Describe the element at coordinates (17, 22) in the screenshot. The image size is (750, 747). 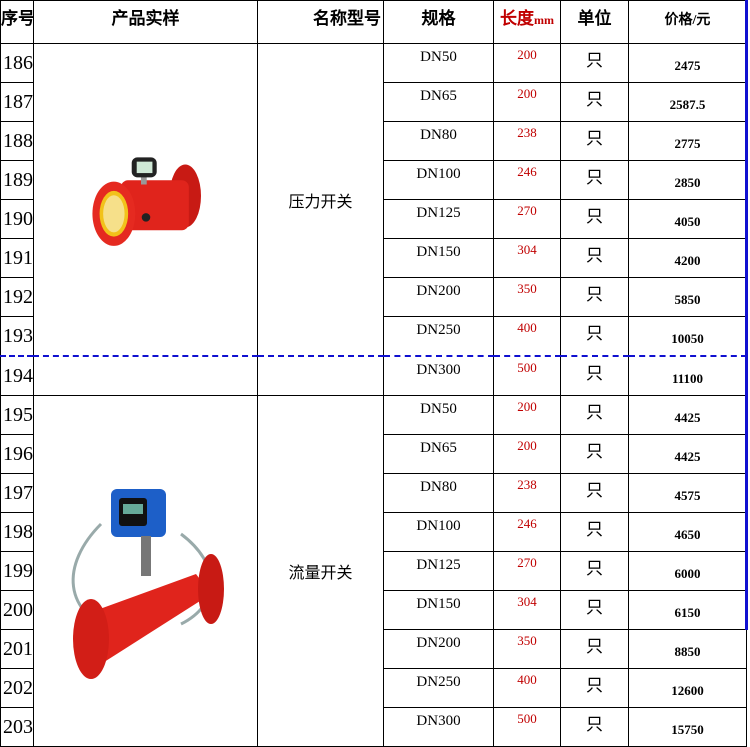
I see `header-index: 序号` at that location.